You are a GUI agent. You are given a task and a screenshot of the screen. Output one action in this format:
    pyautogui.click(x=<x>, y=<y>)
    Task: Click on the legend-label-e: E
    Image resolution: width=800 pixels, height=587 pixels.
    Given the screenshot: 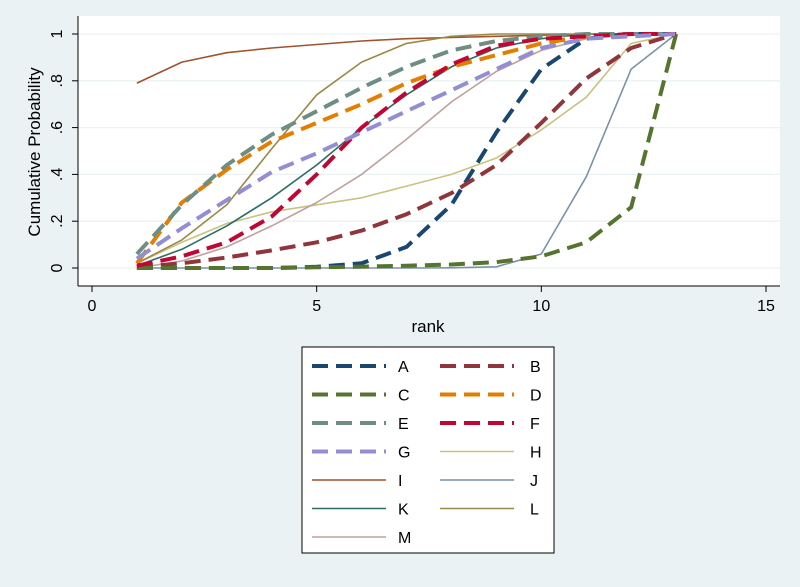 What is the action you would take?
    pyautogui.click(x=403, y=424)
    